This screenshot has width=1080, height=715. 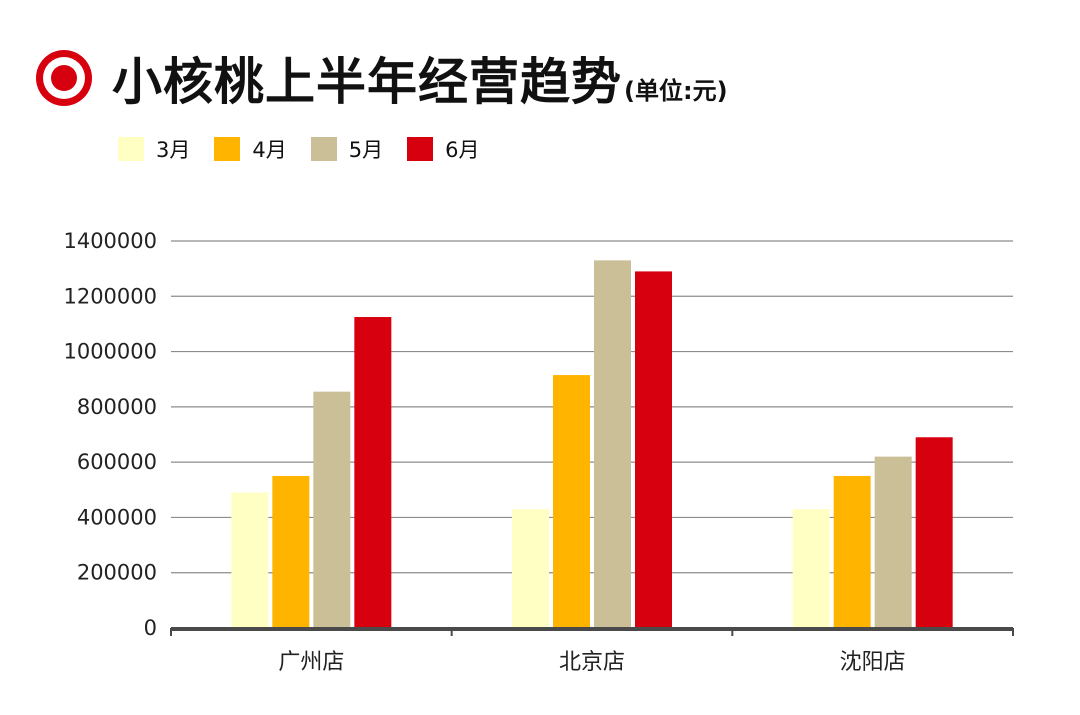 What do you see at coordinates (269, 150) in the screenshot?
I see `legend-label-april: 4月` at bounding box center [269, 150].